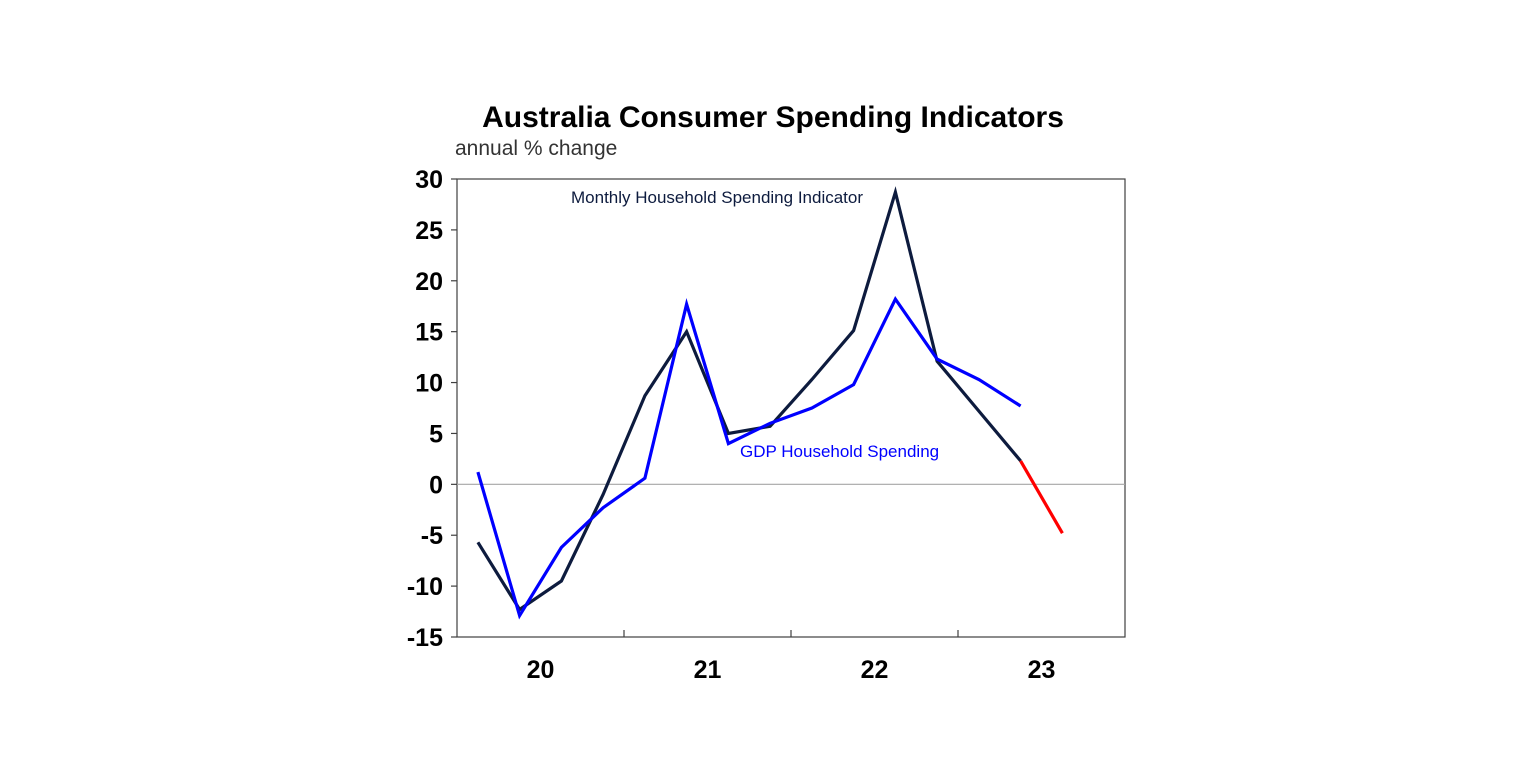 This screenshot has height=780, width=1536. What do you see at coordinates (429, 282) in the screenshot?
I see `y-tick-label: 20` at bounding box center [429, 282].